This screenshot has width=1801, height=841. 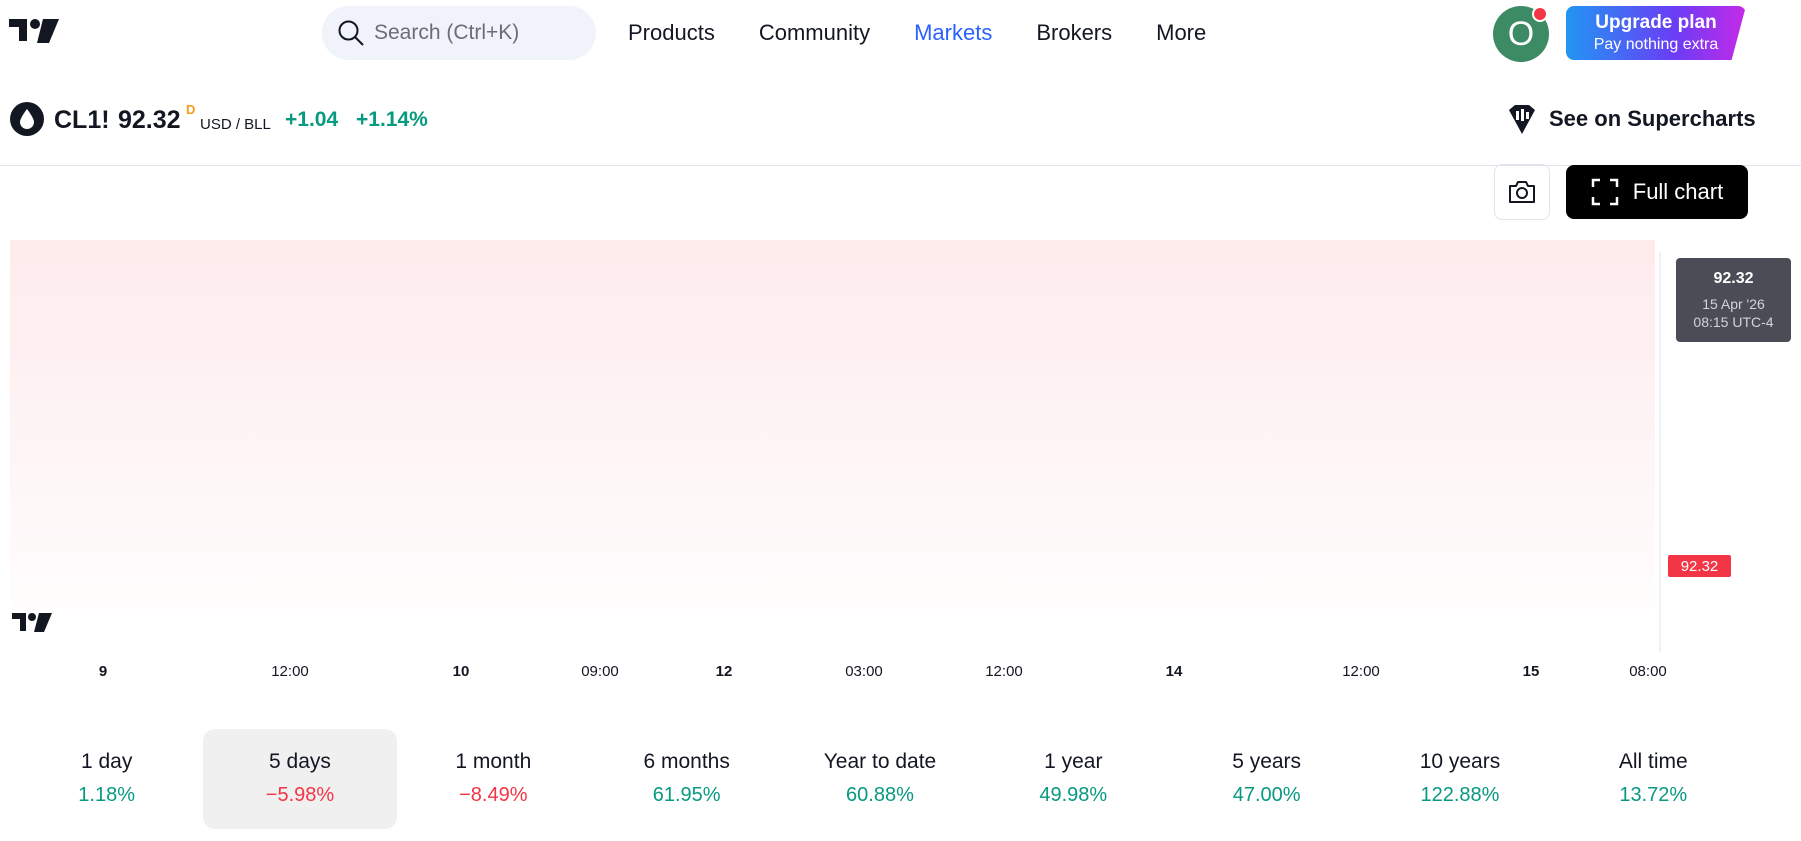 I want to click on period-label: 6 months, so click(x=686, y=761).